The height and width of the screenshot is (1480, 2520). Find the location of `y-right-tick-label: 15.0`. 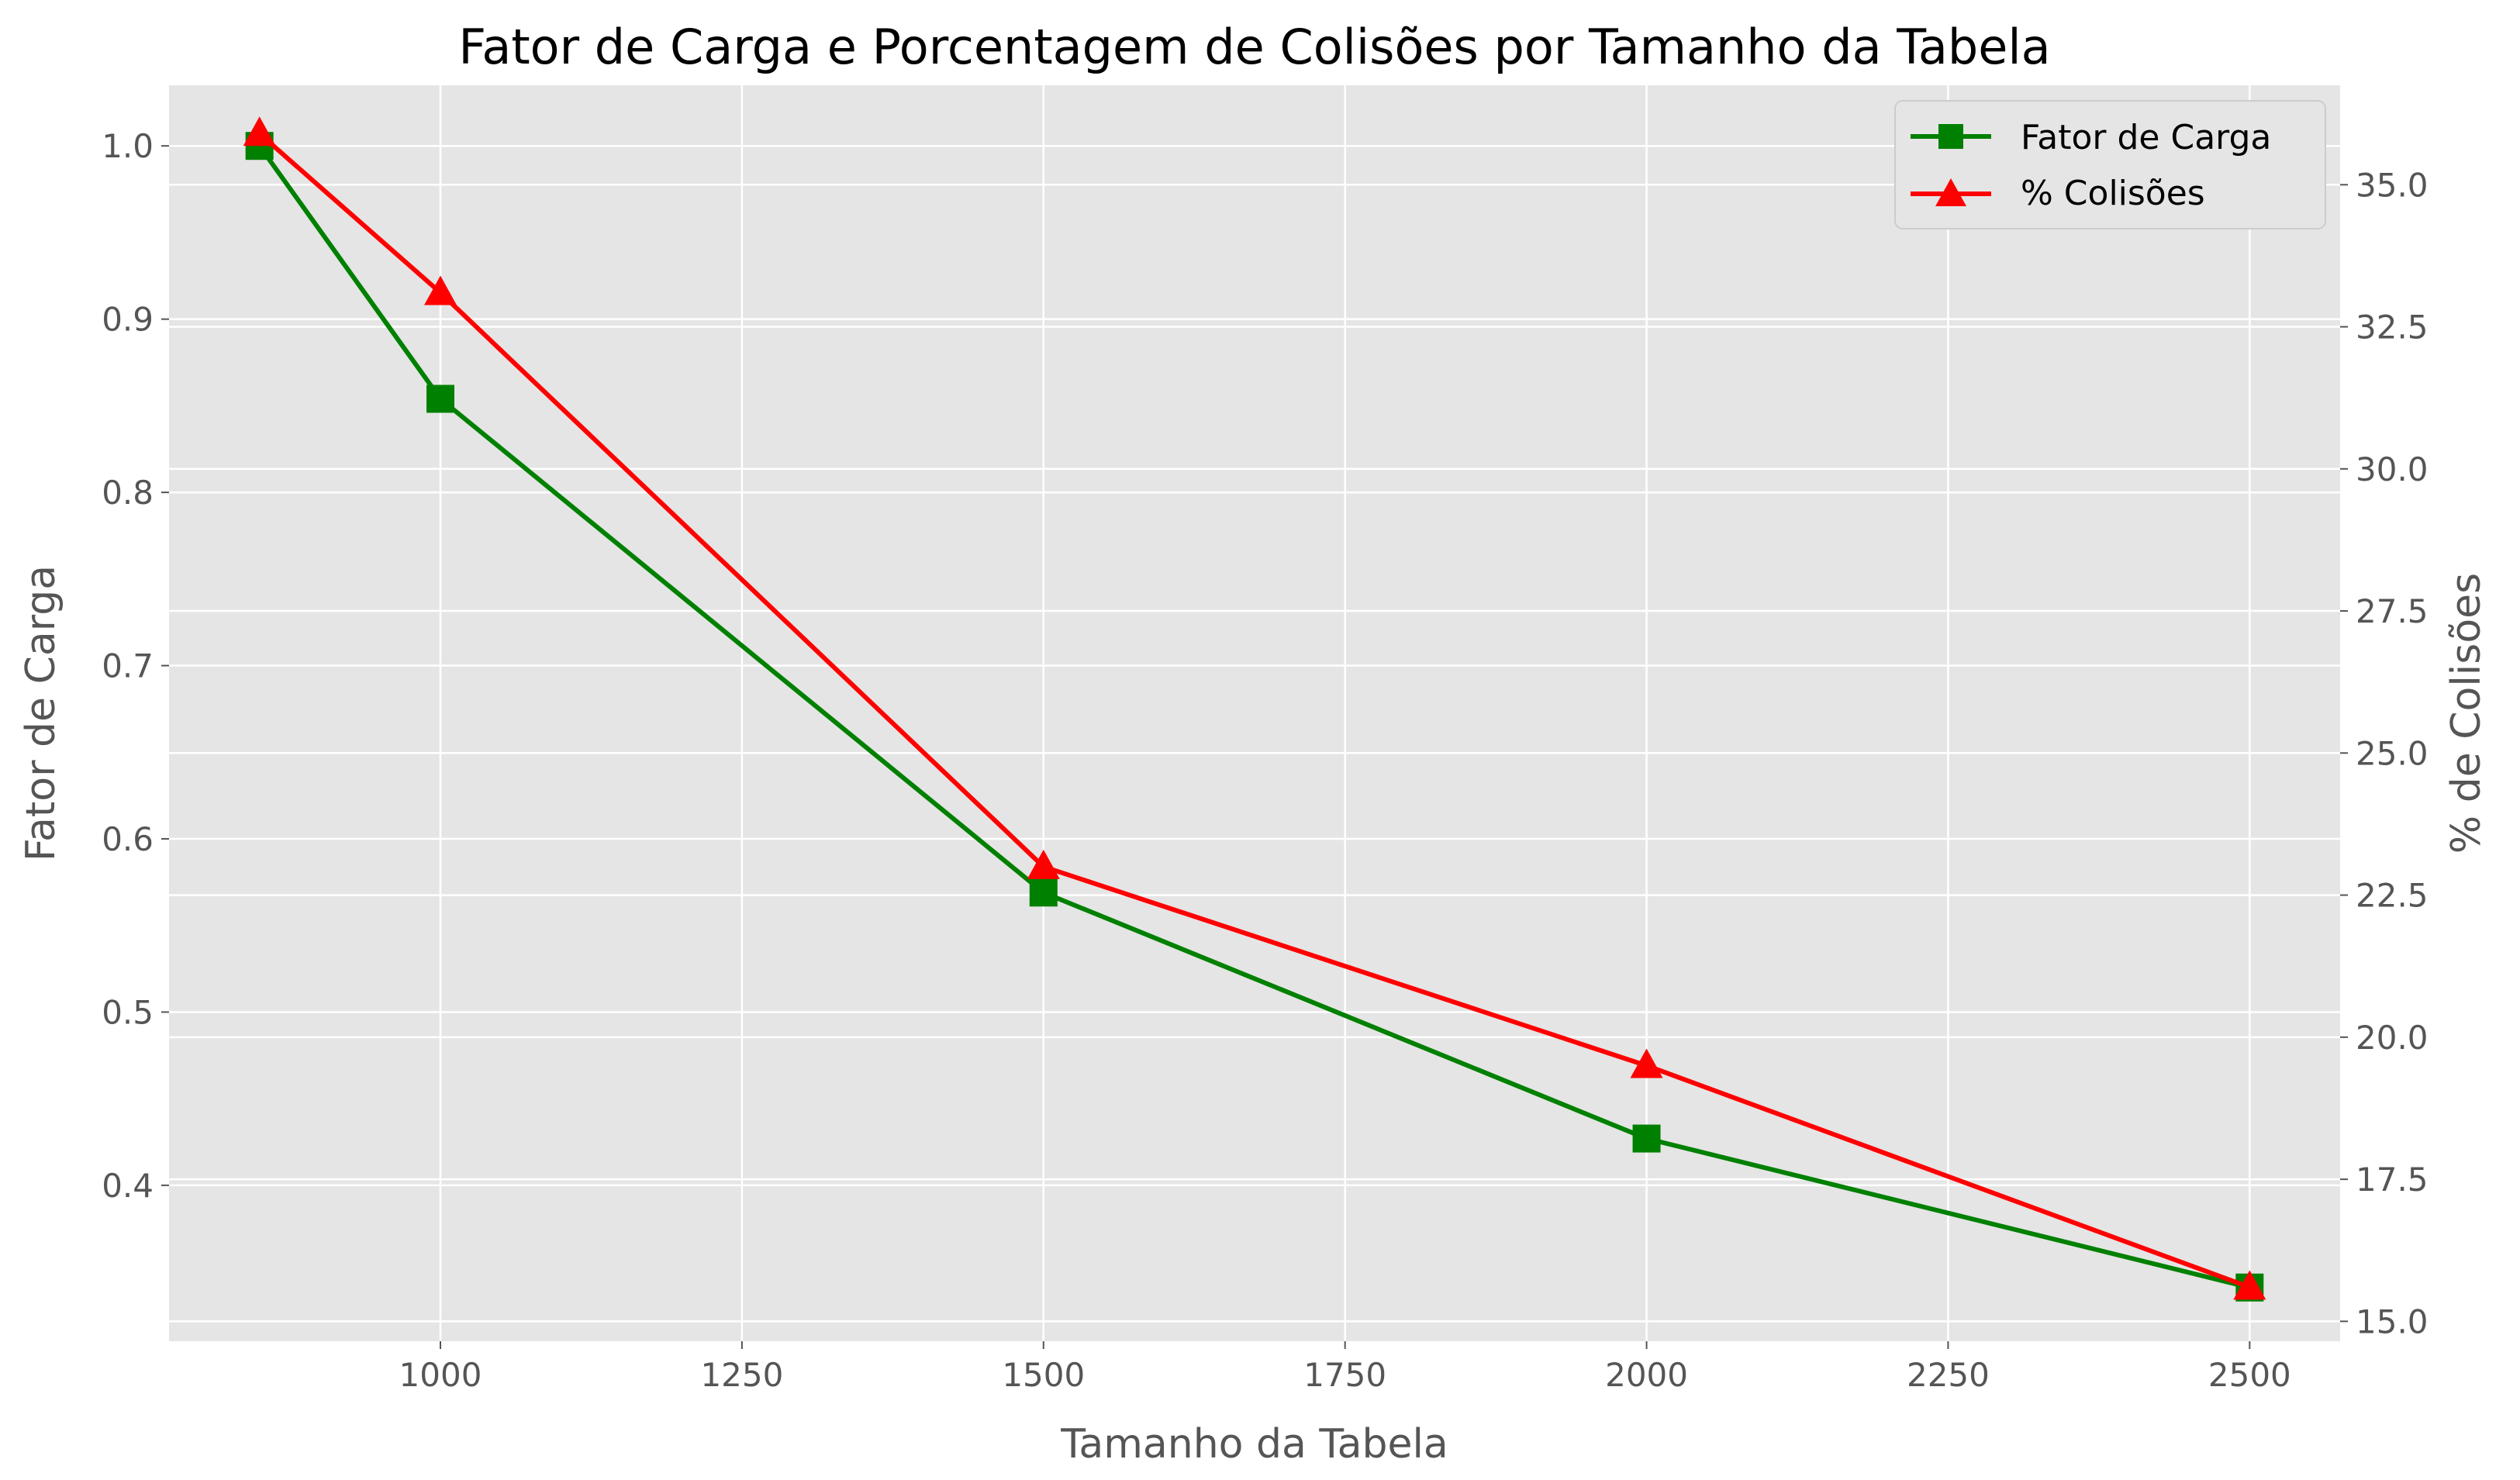

y-right-tick-label: 15.0 is located at coordinates (2392, 1321).